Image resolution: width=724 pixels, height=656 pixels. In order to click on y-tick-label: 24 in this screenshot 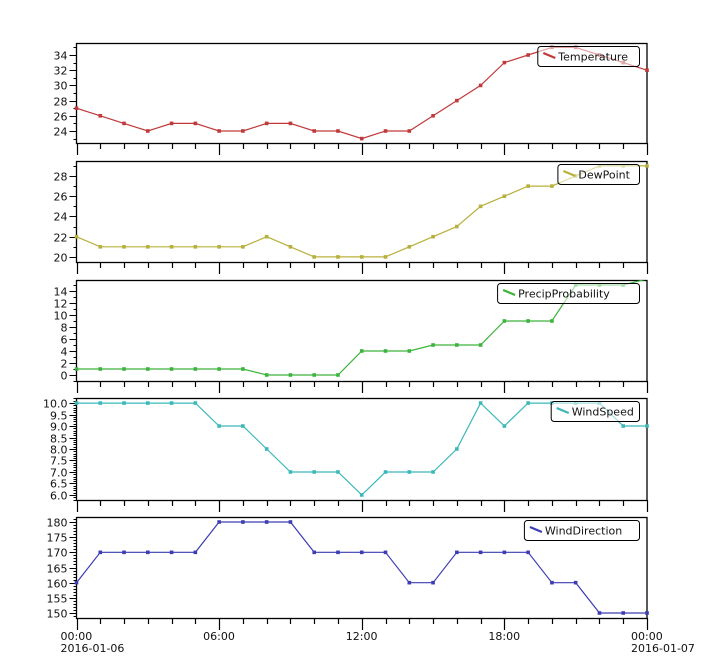, I will do `click(61, 132)`.